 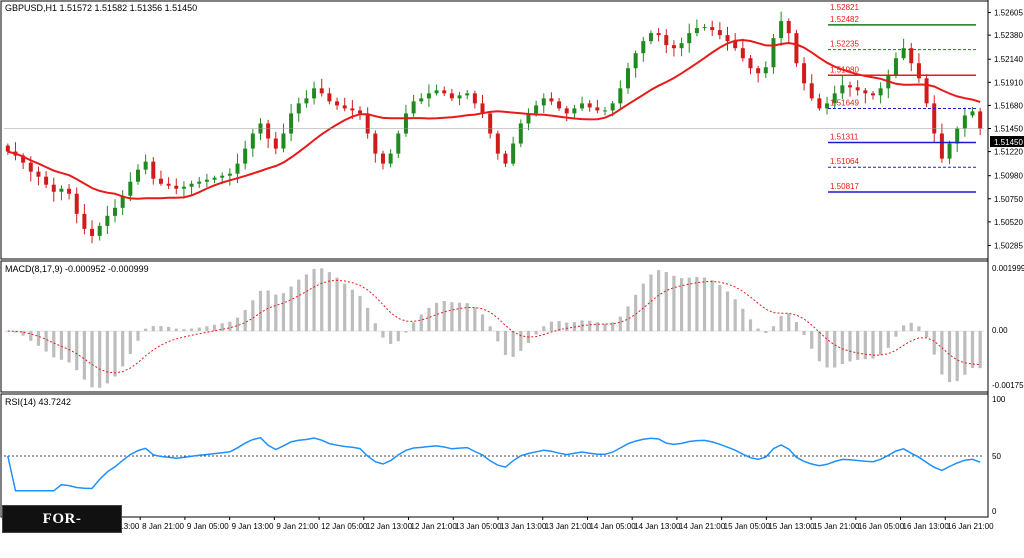 I want to click on level-label: 1.52482, so click(x=844, y=19).